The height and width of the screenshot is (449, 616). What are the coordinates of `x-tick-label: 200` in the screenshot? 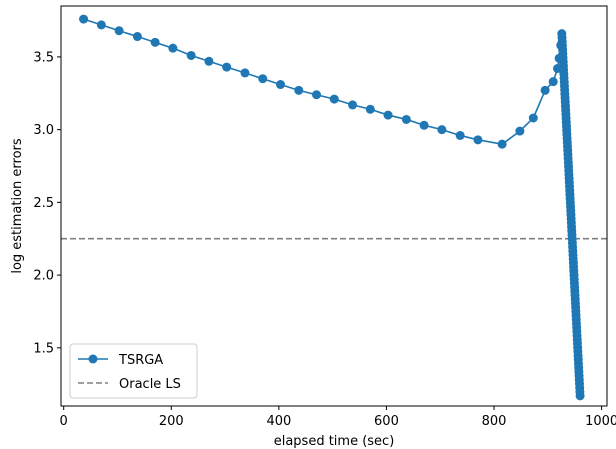 It's located at (171, 421).